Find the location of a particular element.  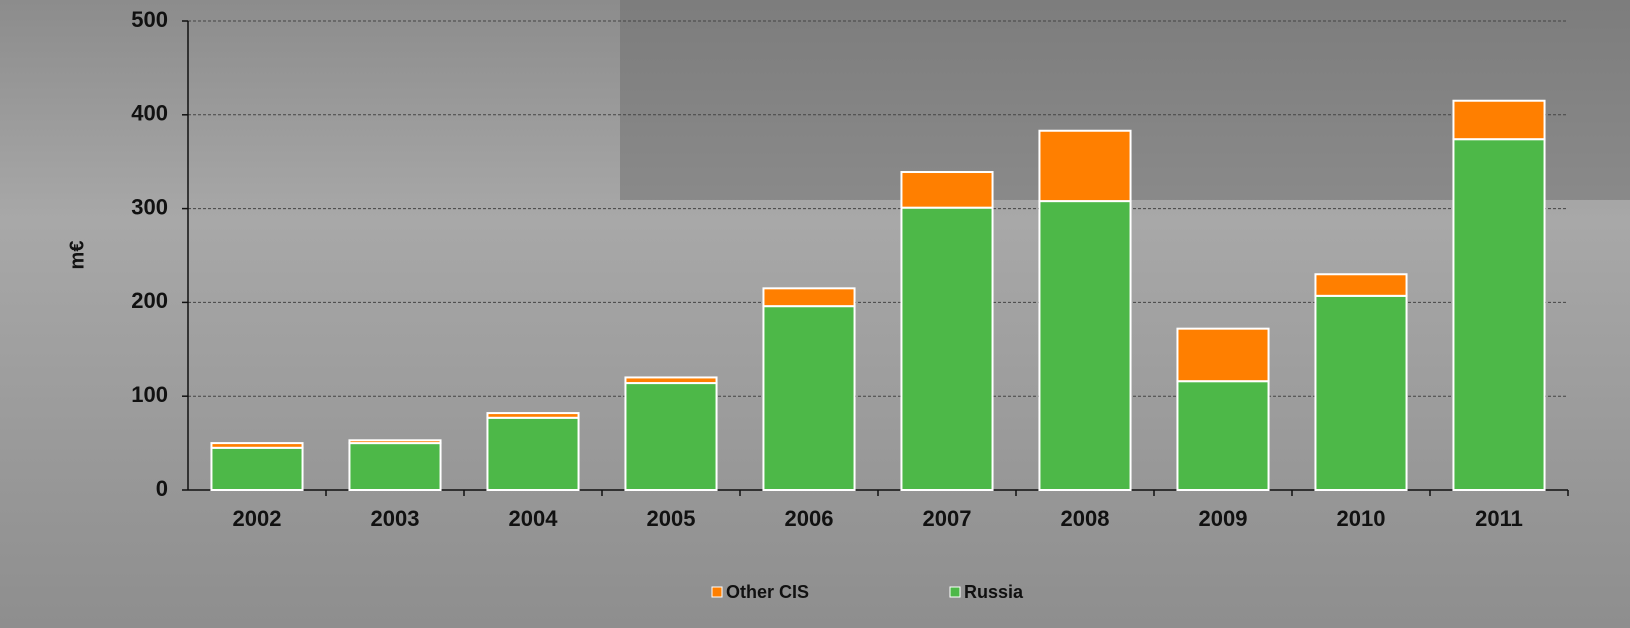

y-tick-label: 300 is located at coordinates (149, 206).